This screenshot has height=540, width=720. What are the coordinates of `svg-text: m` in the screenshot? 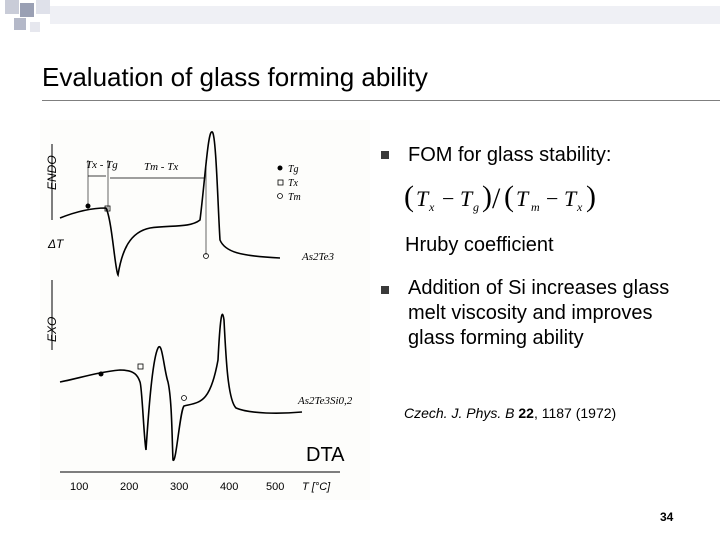 It's located at (535, 207).